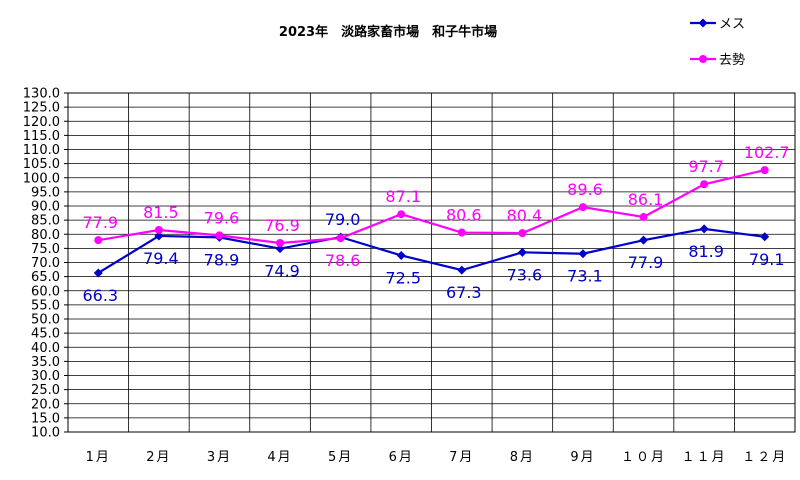  I want to click on data-label: 79.4, so click(161, 258).